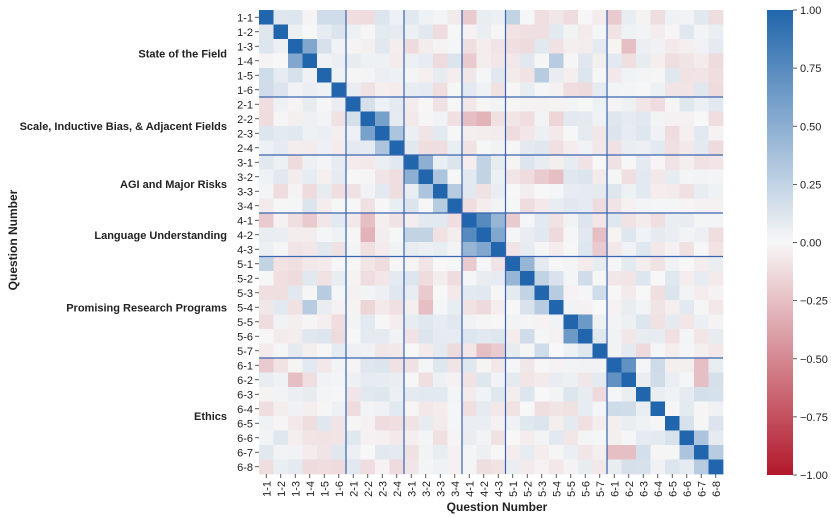 The height and width of the screenshot is (518, 831). What do you see at coordinates (586, 489) in the screenshot?
I see `x-tick-label: 5-6` at bounding box center [586, 489].